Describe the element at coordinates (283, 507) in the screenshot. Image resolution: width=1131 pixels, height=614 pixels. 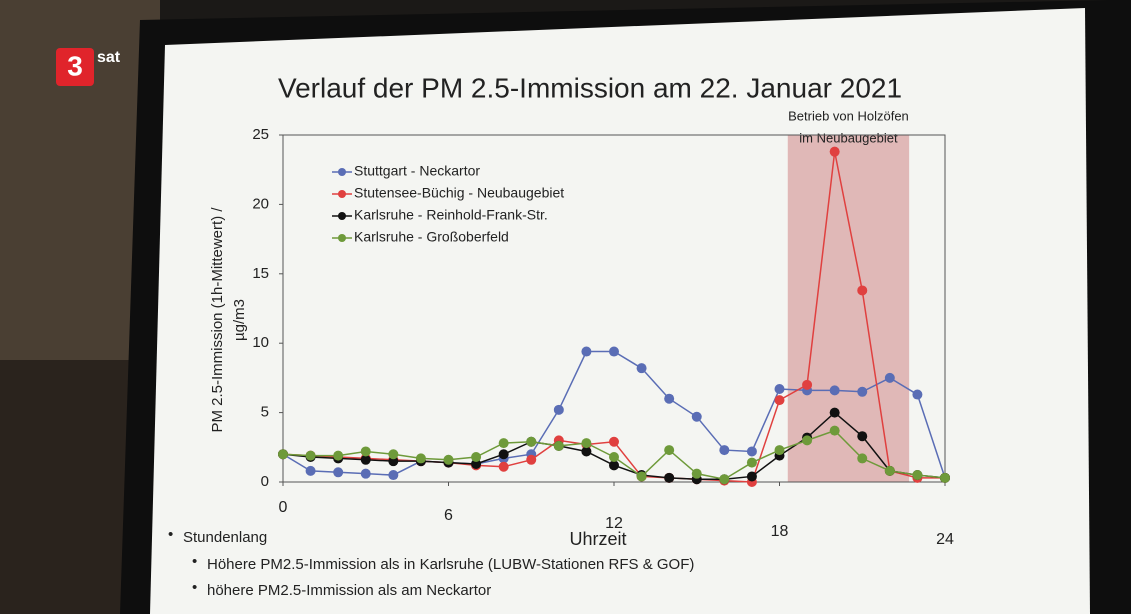
I see `x-tick-label: 0` at that location.